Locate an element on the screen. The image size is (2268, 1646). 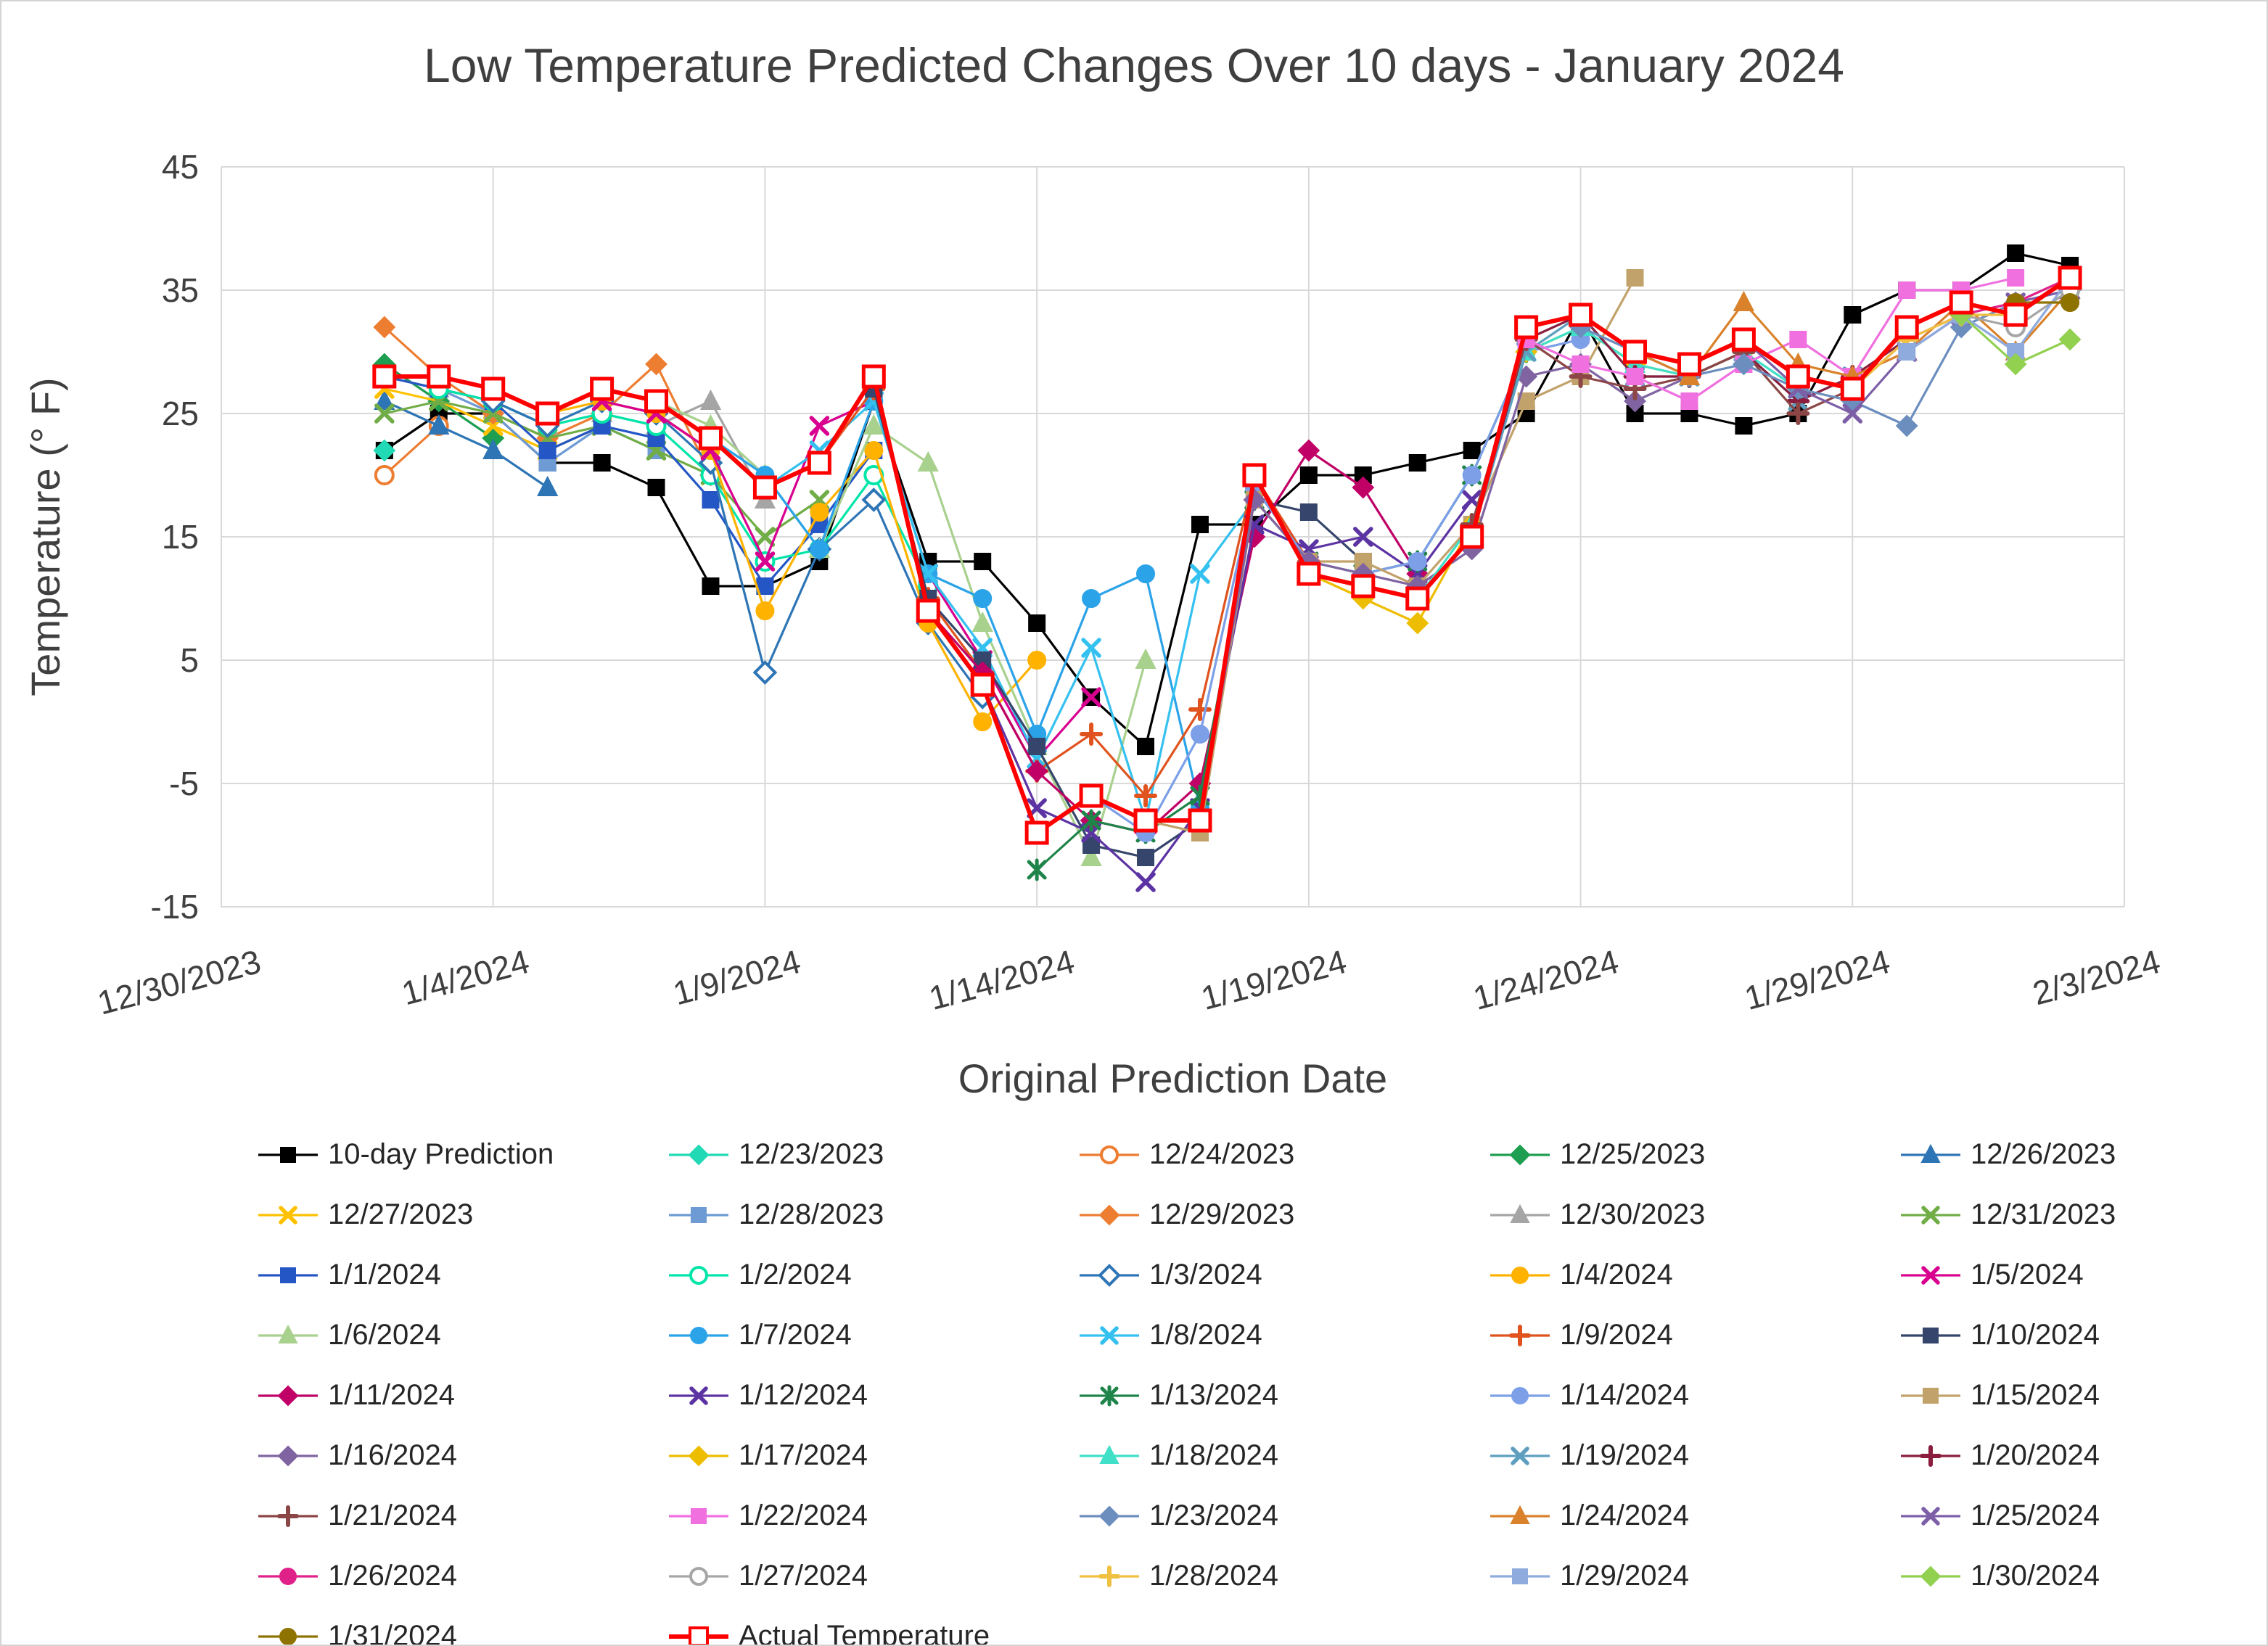
legend-item: 1/1/2024 is located at coordinates (462, 1275).